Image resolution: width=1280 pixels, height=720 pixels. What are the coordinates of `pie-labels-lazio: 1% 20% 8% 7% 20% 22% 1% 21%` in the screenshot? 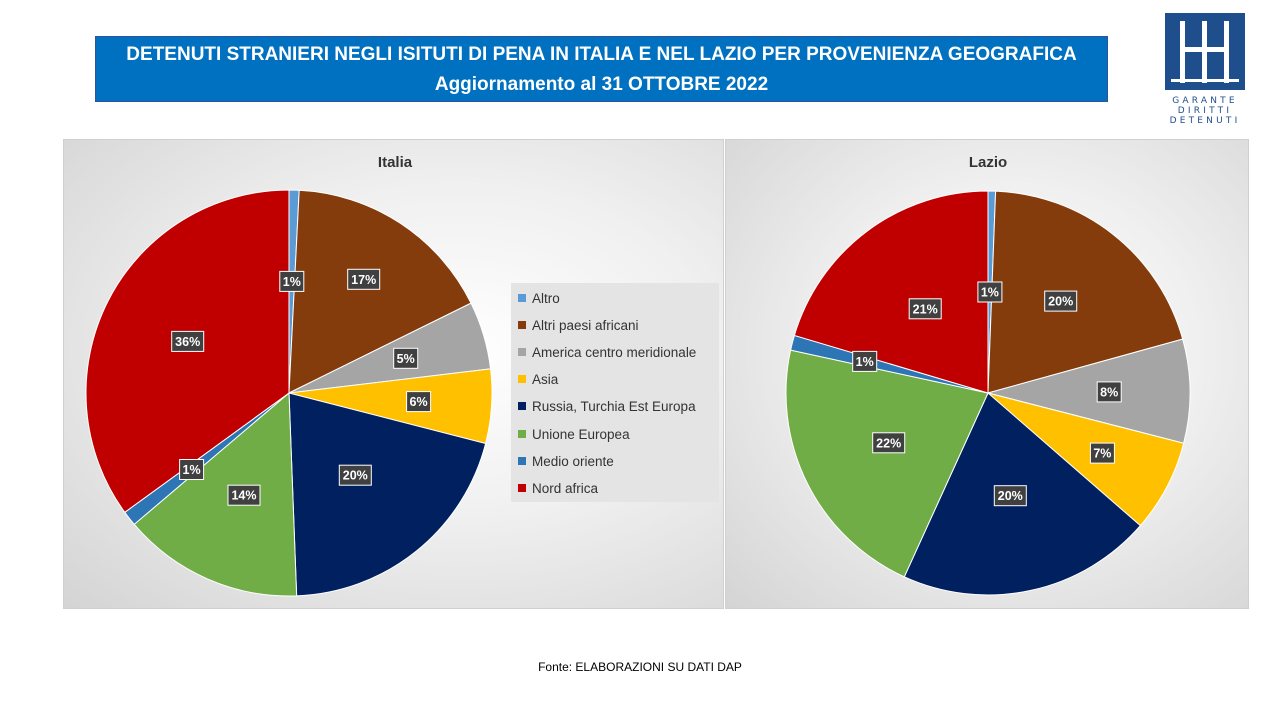 It's located at (987, 394).